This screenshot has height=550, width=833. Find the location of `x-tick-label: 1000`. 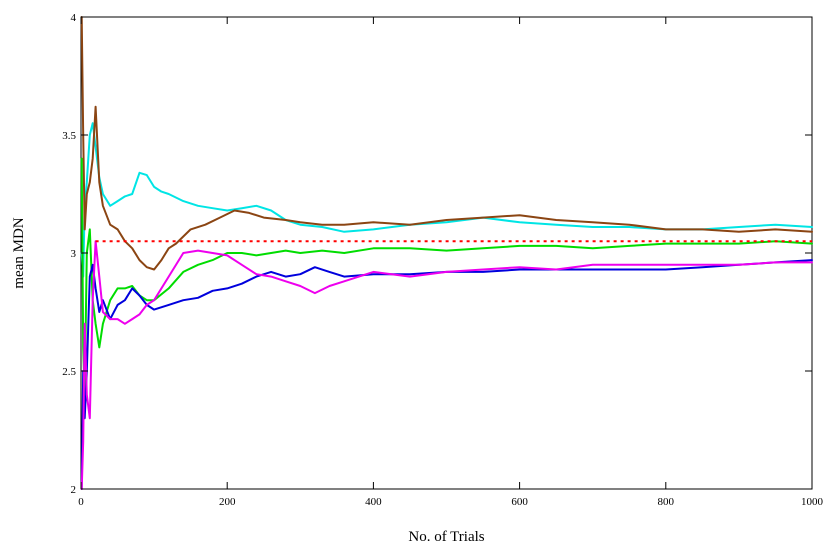

x-tick-label: 1000 is located at coordinates (812, 502).